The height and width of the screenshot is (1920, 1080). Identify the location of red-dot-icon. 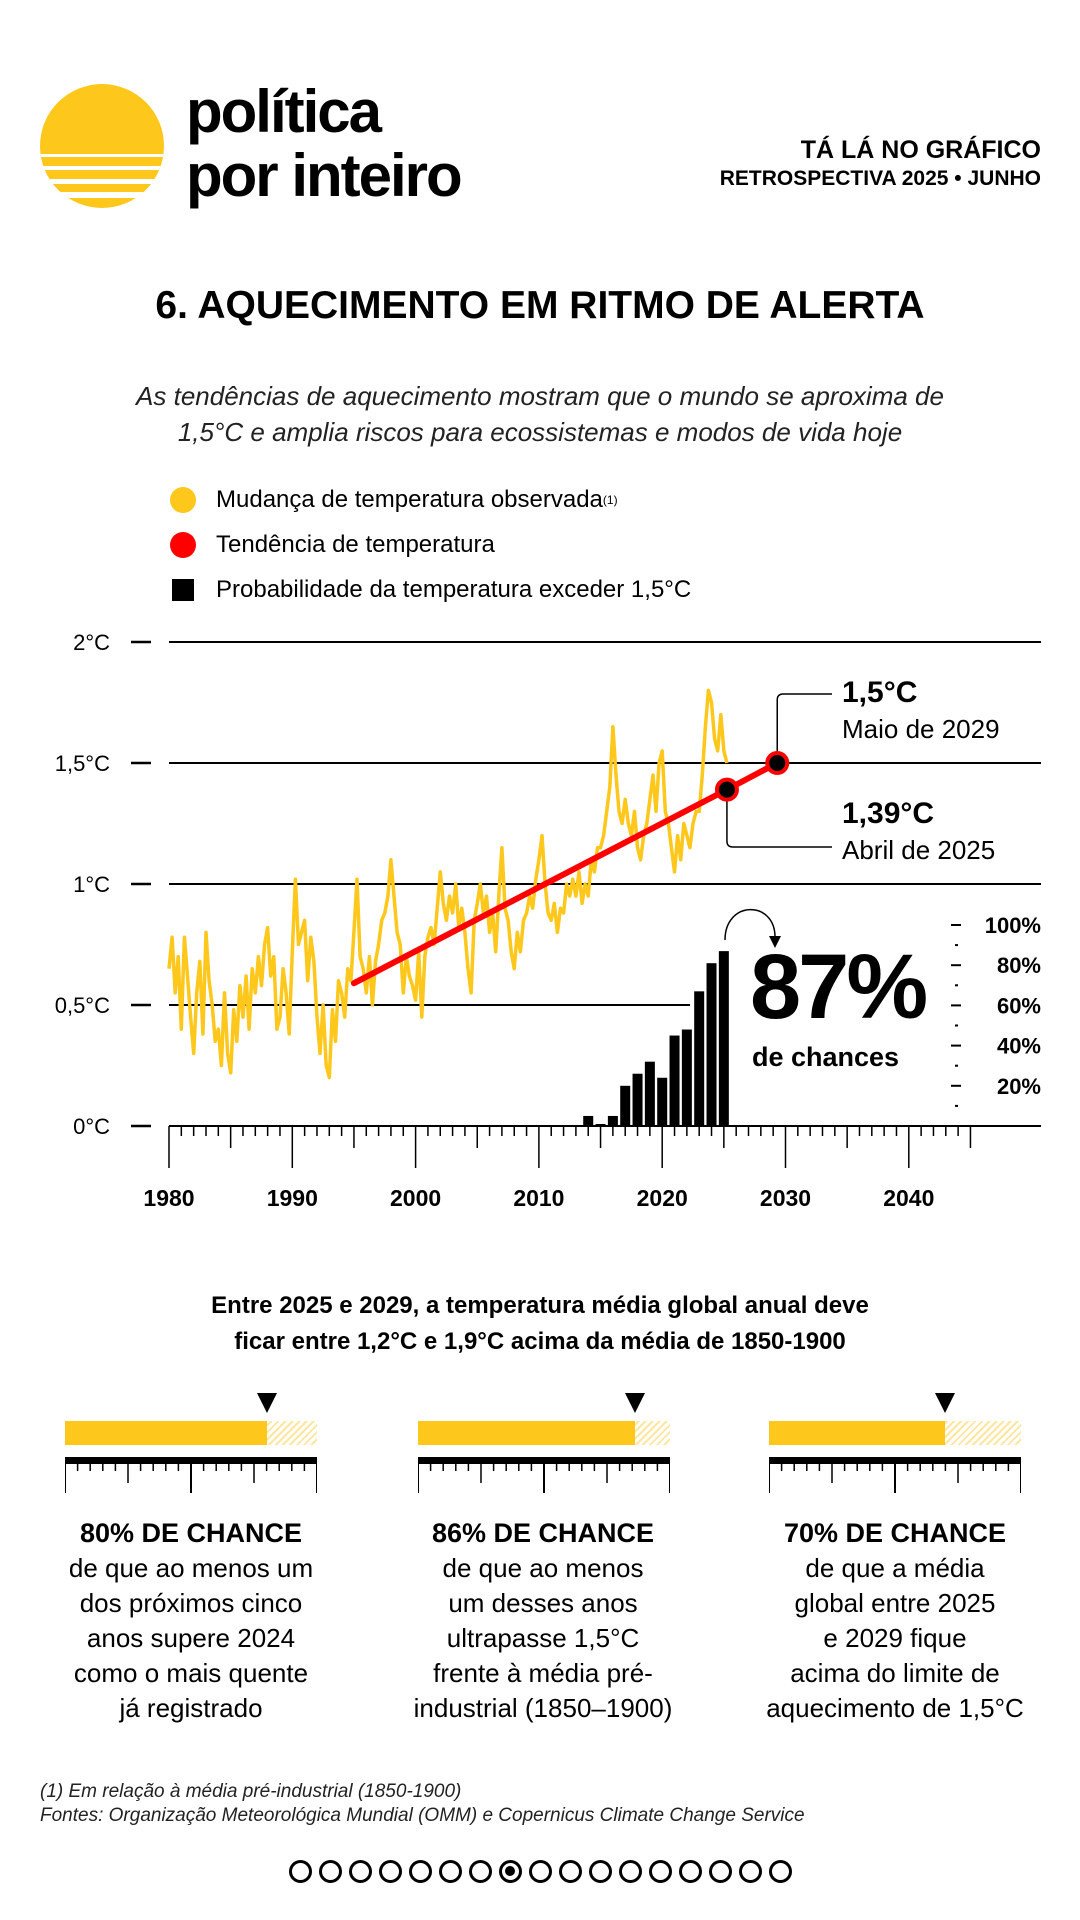
(183, 545).